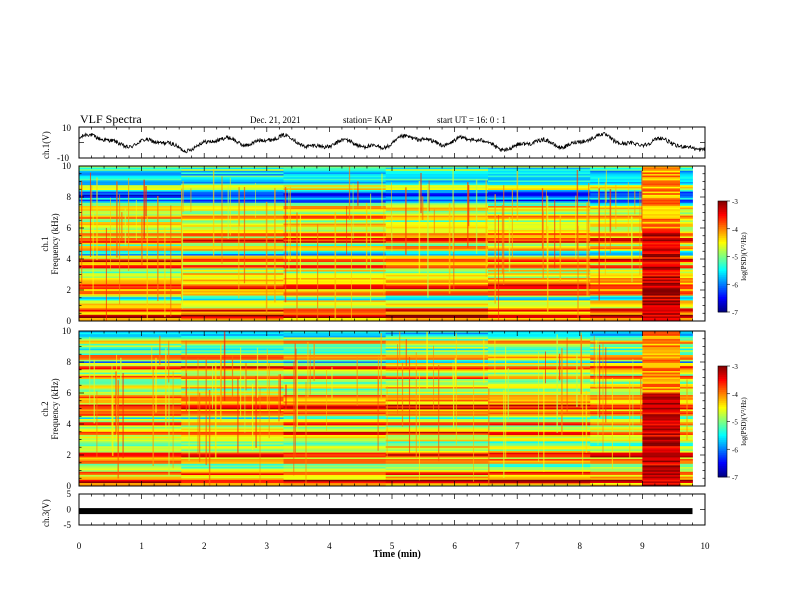 This screenshot has width=792, height=612. What do you see at coordinates (706, 546) in the screenshot?
I see `time-tick-label: 10` at bounding box center [706, 546].